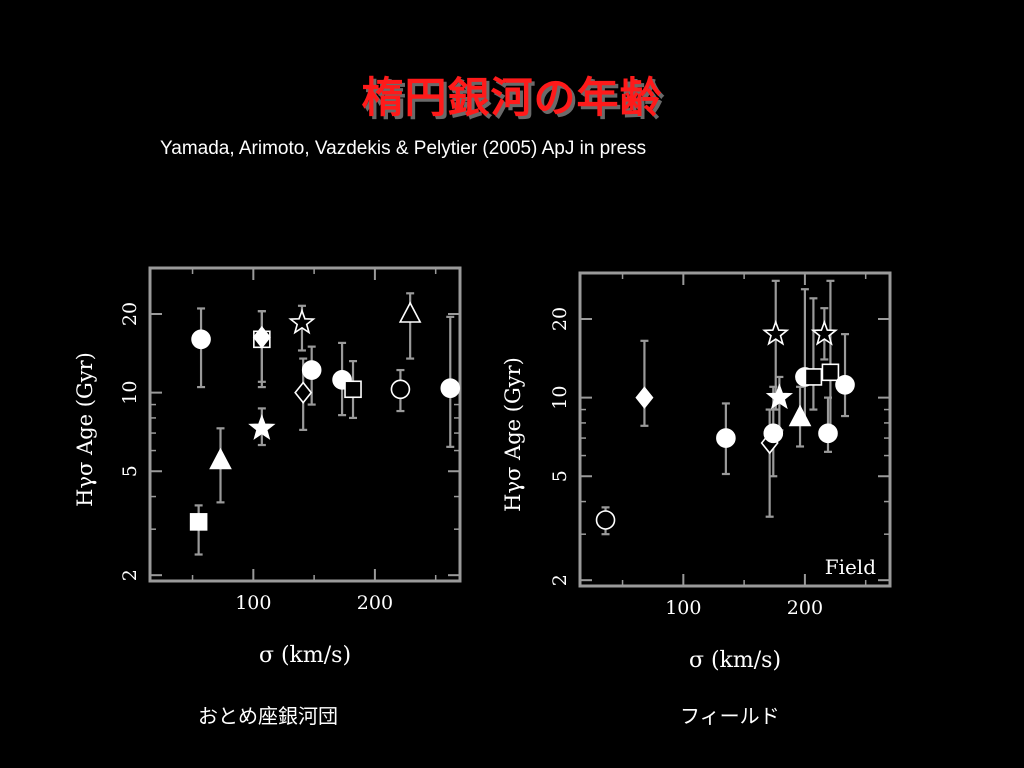  I want to click on data-point-square-filled, so click(198, 522).